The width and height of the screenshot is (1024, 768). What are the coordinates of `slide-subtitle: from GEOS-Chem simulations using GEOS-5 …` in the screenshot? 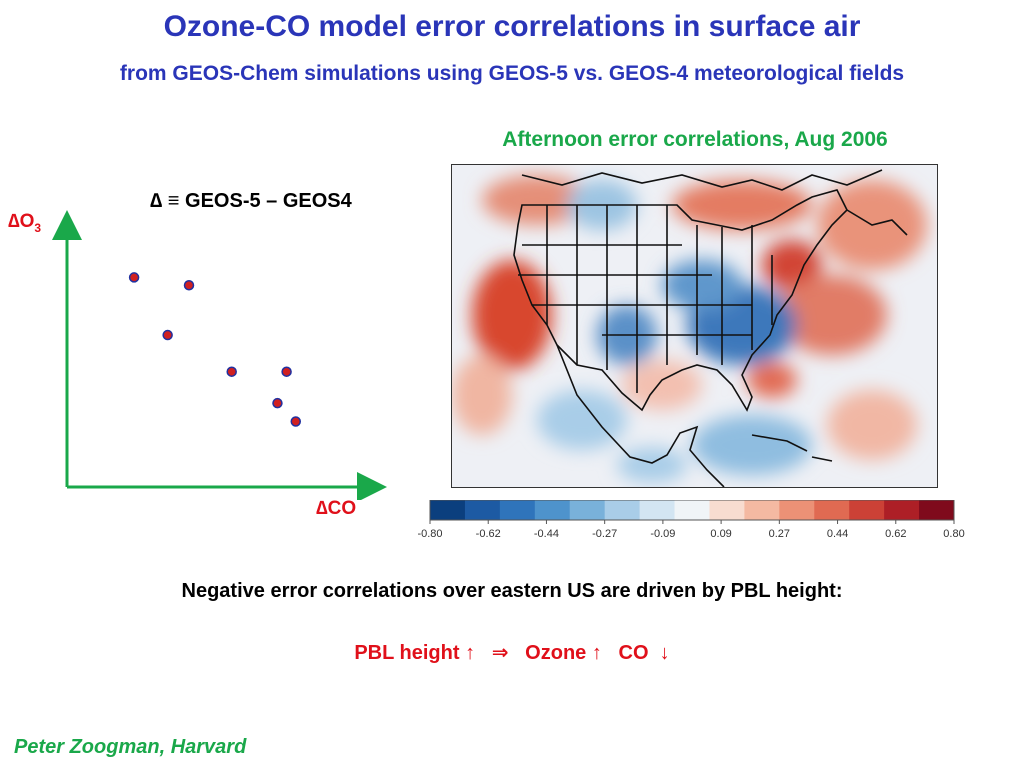 It's located at (512, 73).